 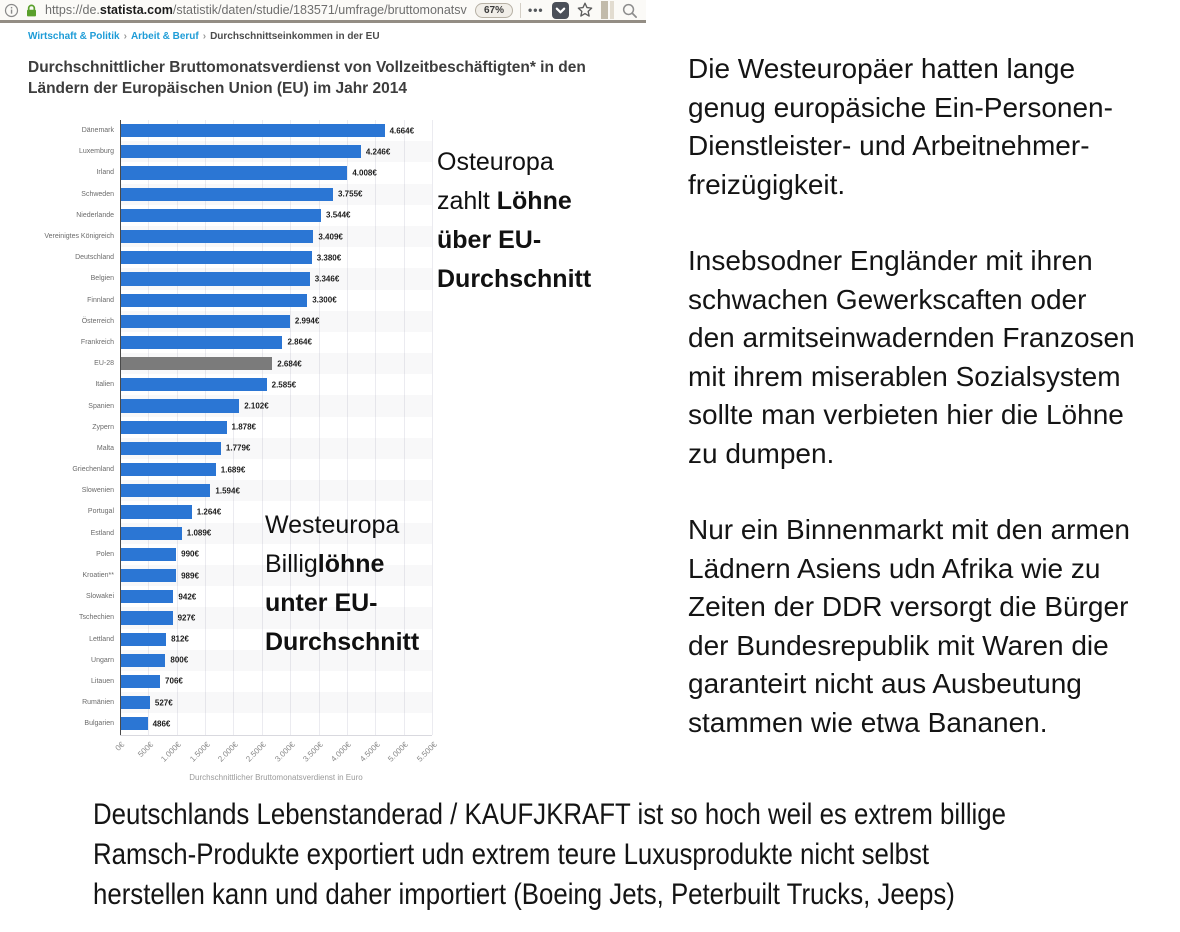 What do you see at coordinates (495, 162) in the screenshot?
I see `annotation-line: Osteuropa` at bounding box center [495, 162].